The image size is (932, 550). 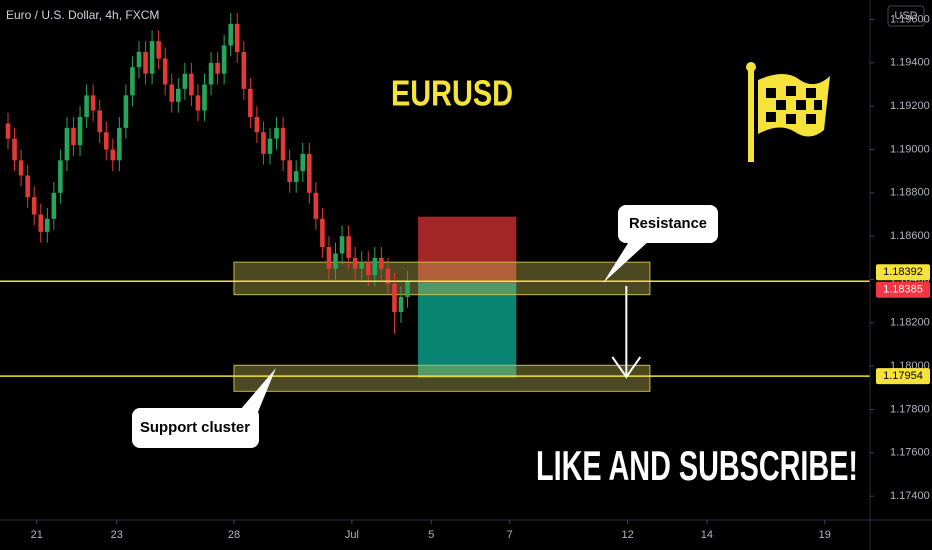 I want to click on y-tick-label: 1.19200, so click(x=910, y=106).